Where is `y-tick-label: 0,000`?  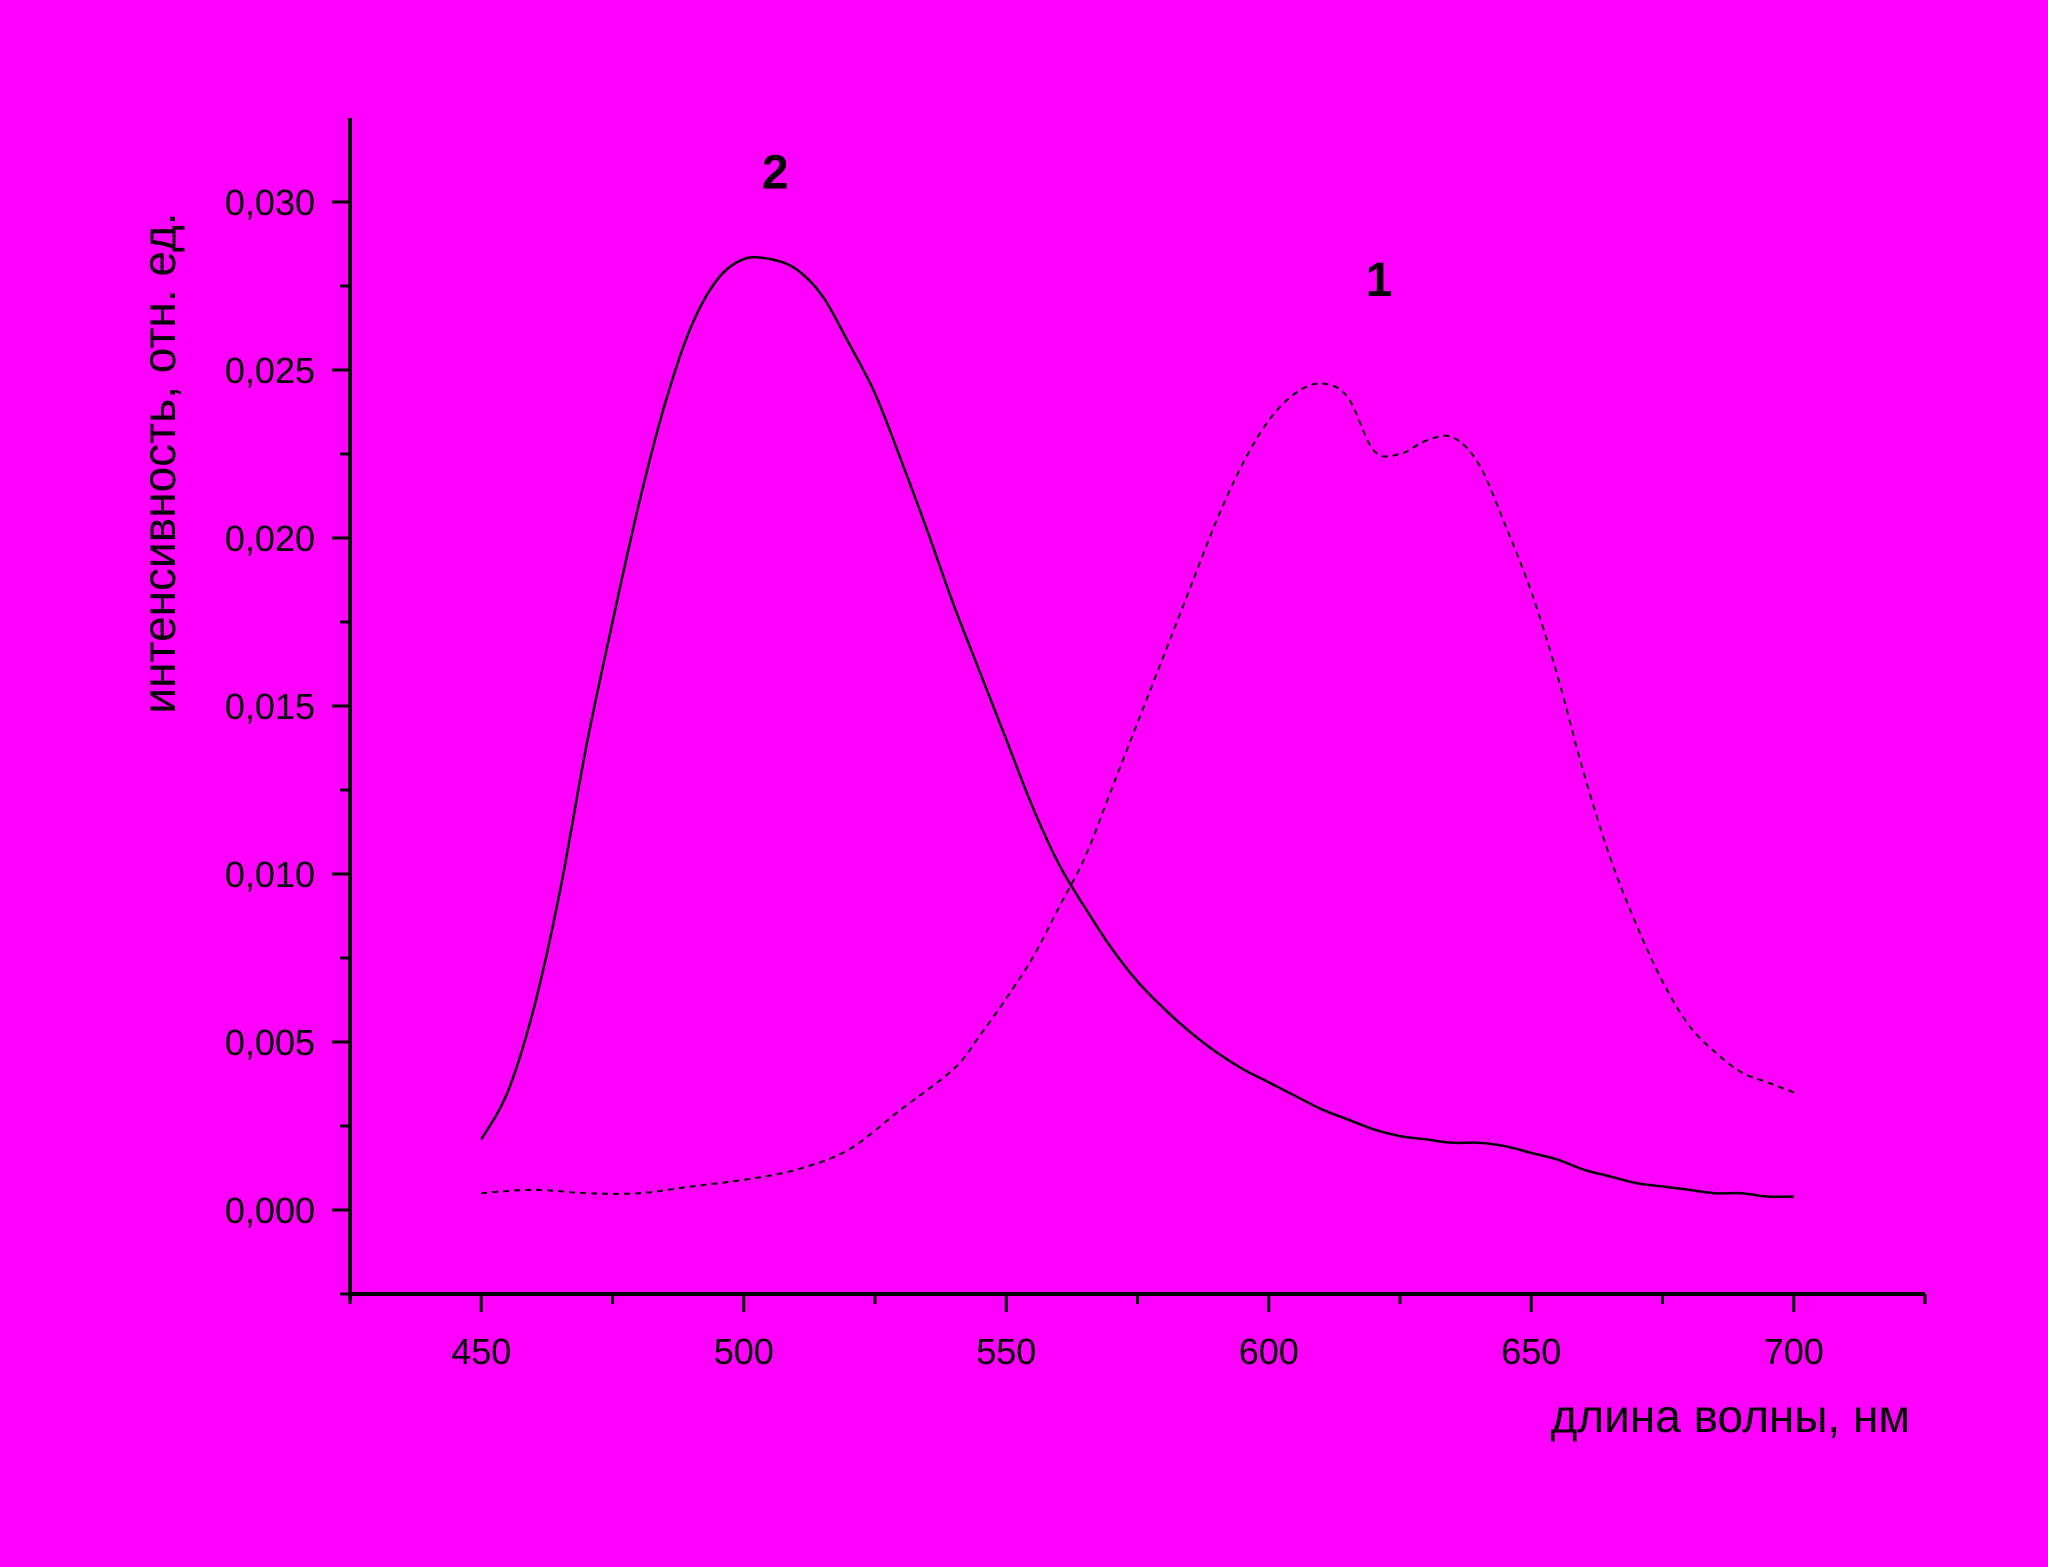 y-tick-label: 0,000 is located at coordinates (270, 1210).